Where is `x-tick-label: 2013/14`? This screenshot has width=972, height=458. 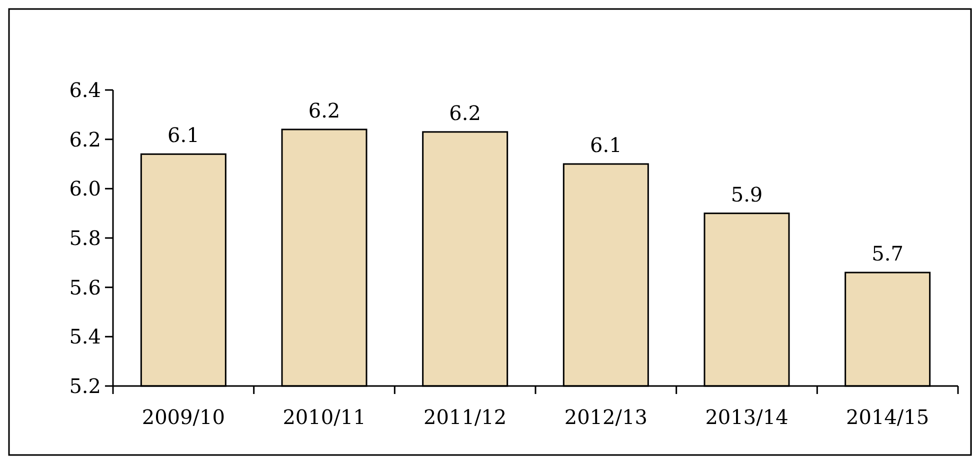 x-tick-label: 2013/14 is located at coordinates (746, 417).